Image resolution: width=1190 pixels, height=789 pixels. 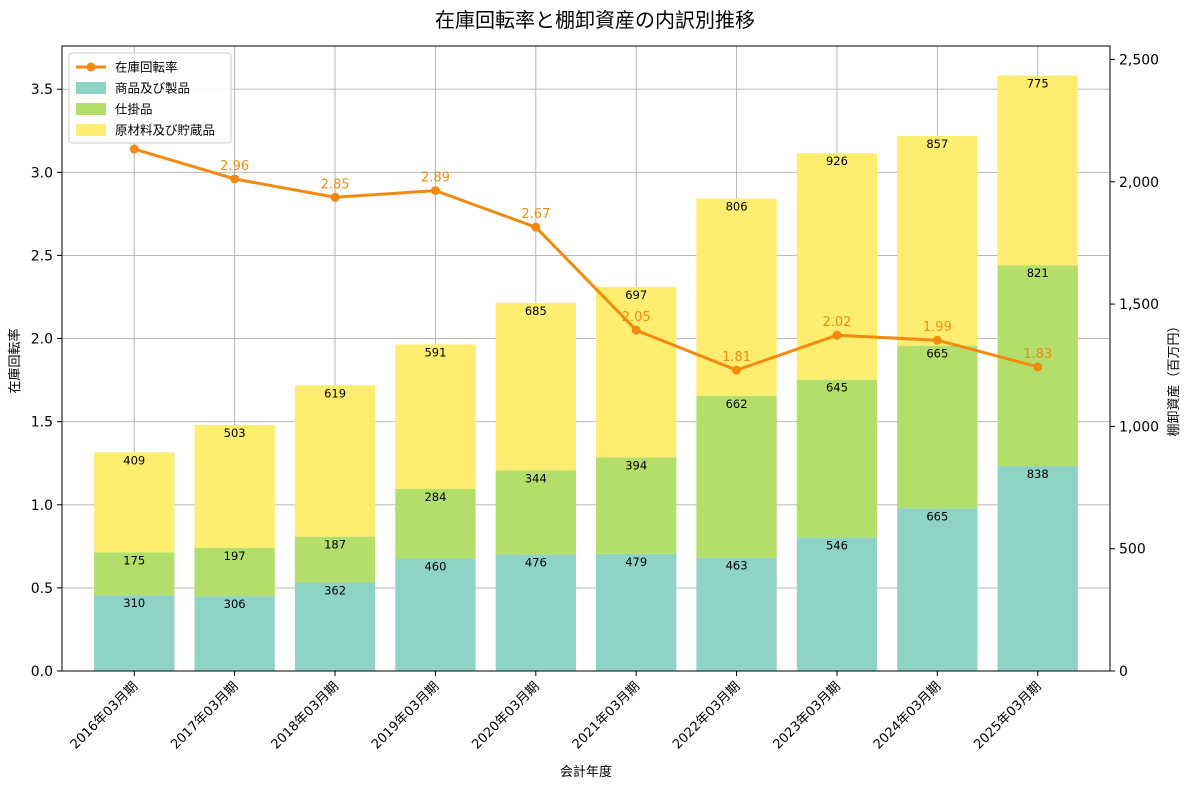 What do you see at coordinates (150, 98) in the screenshot?
I see `legend-box` at bounding box center [150, 98].